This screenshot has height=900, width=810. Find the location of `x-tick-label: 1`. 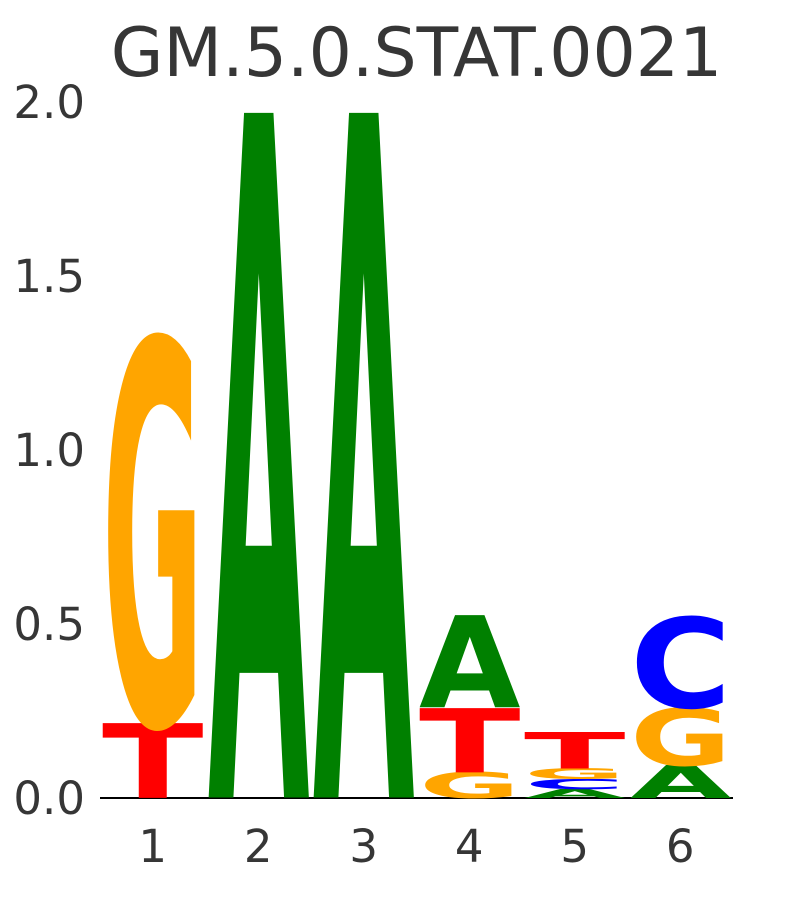

x-tick-label: 1 is located at coordinates (153, 846).